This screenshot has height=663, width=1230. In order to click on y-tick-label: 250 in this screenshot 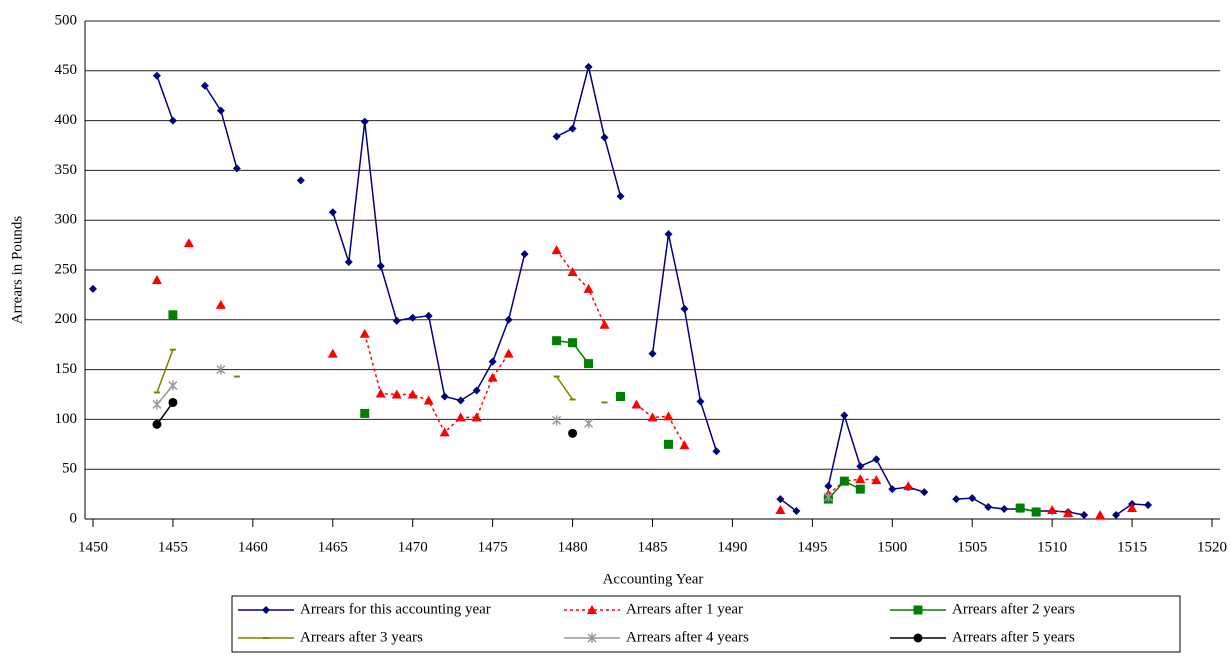, I will do `click(66, 269)`.